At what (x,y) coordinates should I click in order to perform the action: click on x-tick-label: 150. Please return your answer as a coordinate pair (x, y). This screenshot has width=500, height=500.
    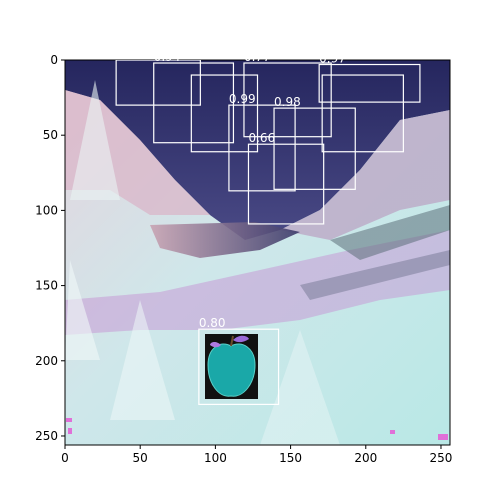
    Looking at the image, I should click on (290, 458).